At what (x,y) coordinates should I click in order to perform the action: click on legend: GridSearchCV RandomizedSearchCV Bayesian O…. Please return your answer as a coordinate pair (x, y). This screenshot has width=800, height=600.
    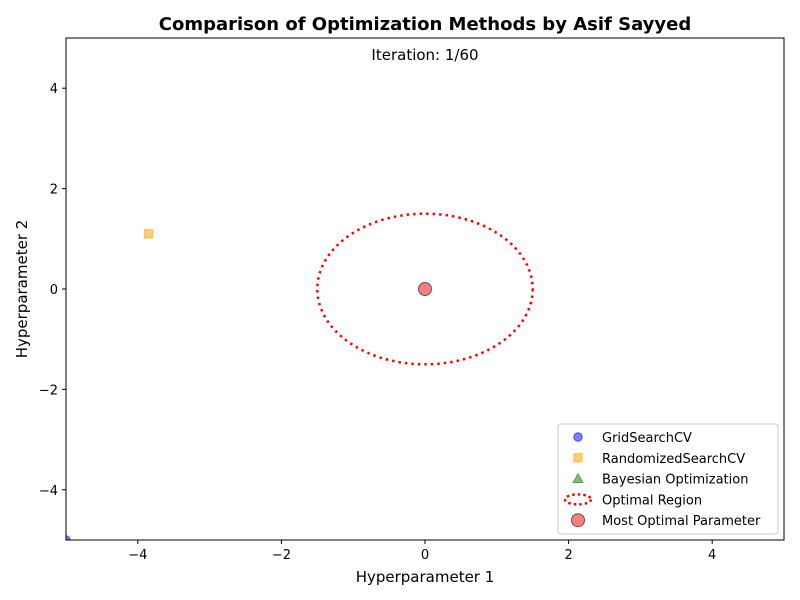
    Looking at the image, I should click on (668, 479).